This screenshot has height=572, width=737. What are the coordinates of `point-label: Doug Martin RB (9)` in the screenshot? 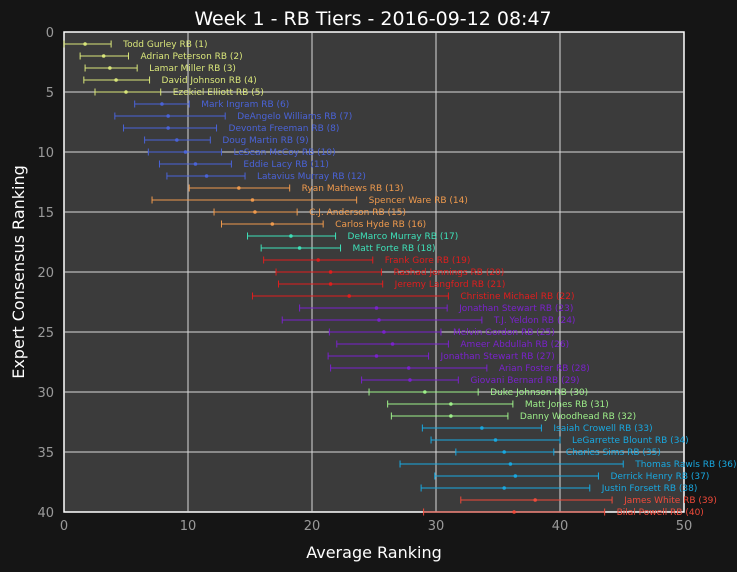 It's located at (265, 141).